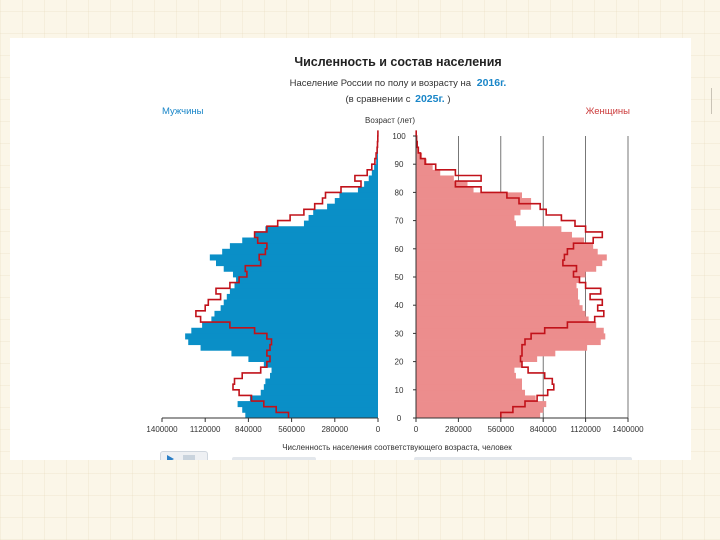 This screenshot has width=720, height=540. What do you see at coordinates (399, 277) in the screenshot?
I see `age-tick-label: 50` at bounding box center [399, 277].